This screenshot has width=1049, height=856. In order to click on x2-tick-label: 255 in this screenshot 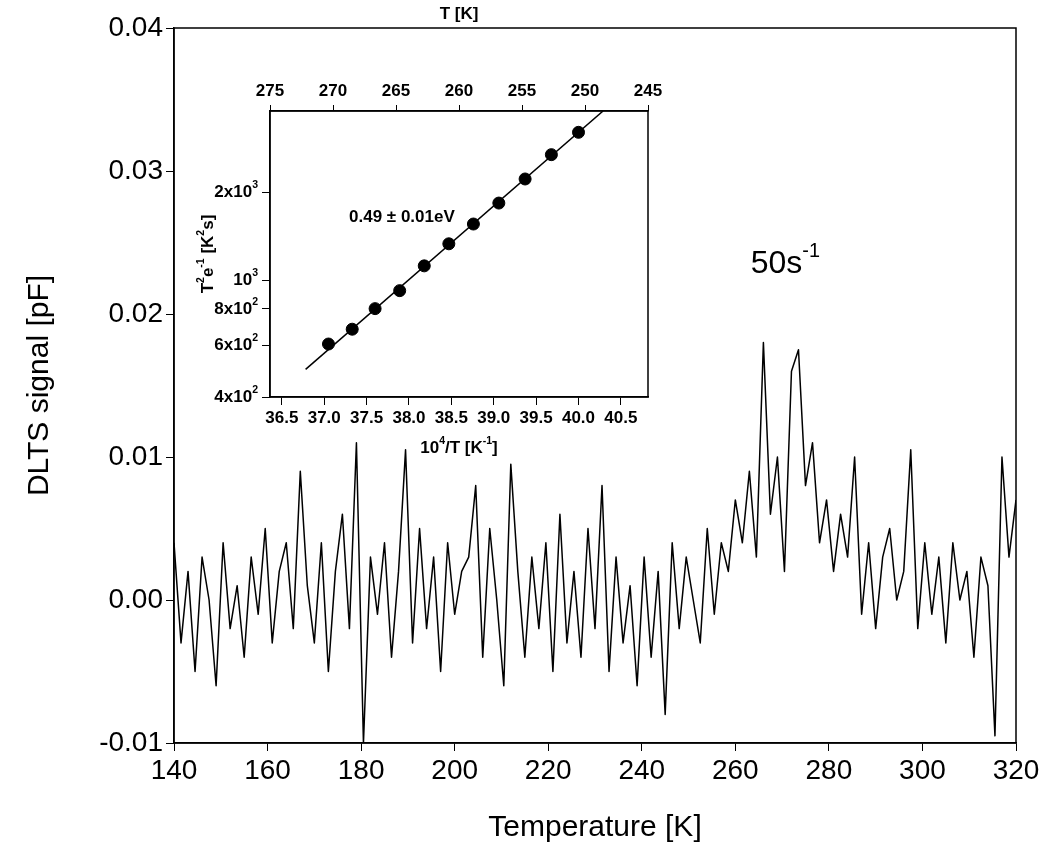, I will do `click(522, 91)`.